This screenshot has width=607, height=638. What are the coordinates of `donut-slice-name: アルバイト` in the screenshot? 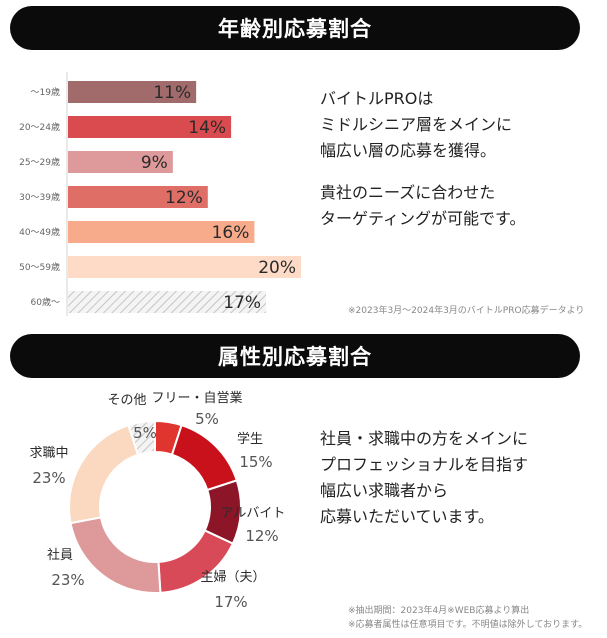 It's located at (253, 513).